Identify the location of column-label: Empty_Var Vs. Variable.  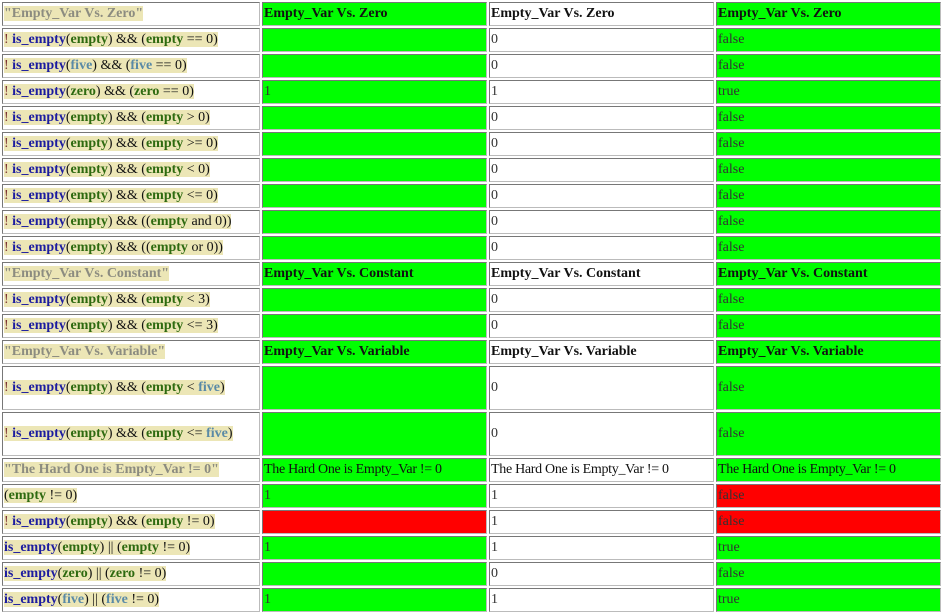
(564, 351).